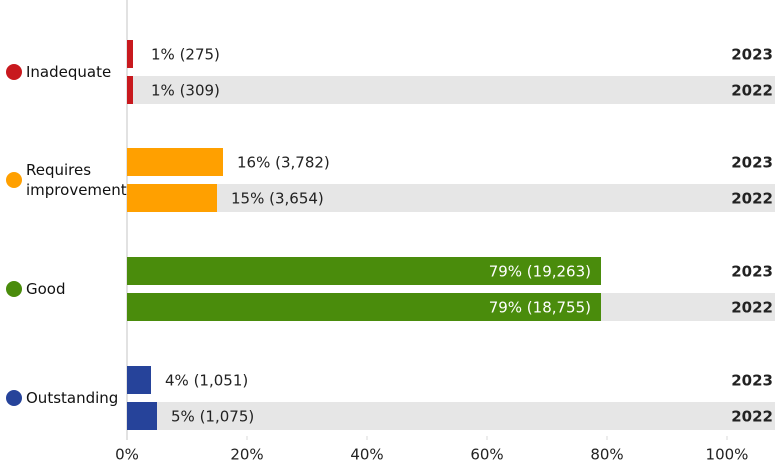  Describe the element at coordinates (366, 455) in the screenshot. I see `x-tick-label: 40%` at that location.